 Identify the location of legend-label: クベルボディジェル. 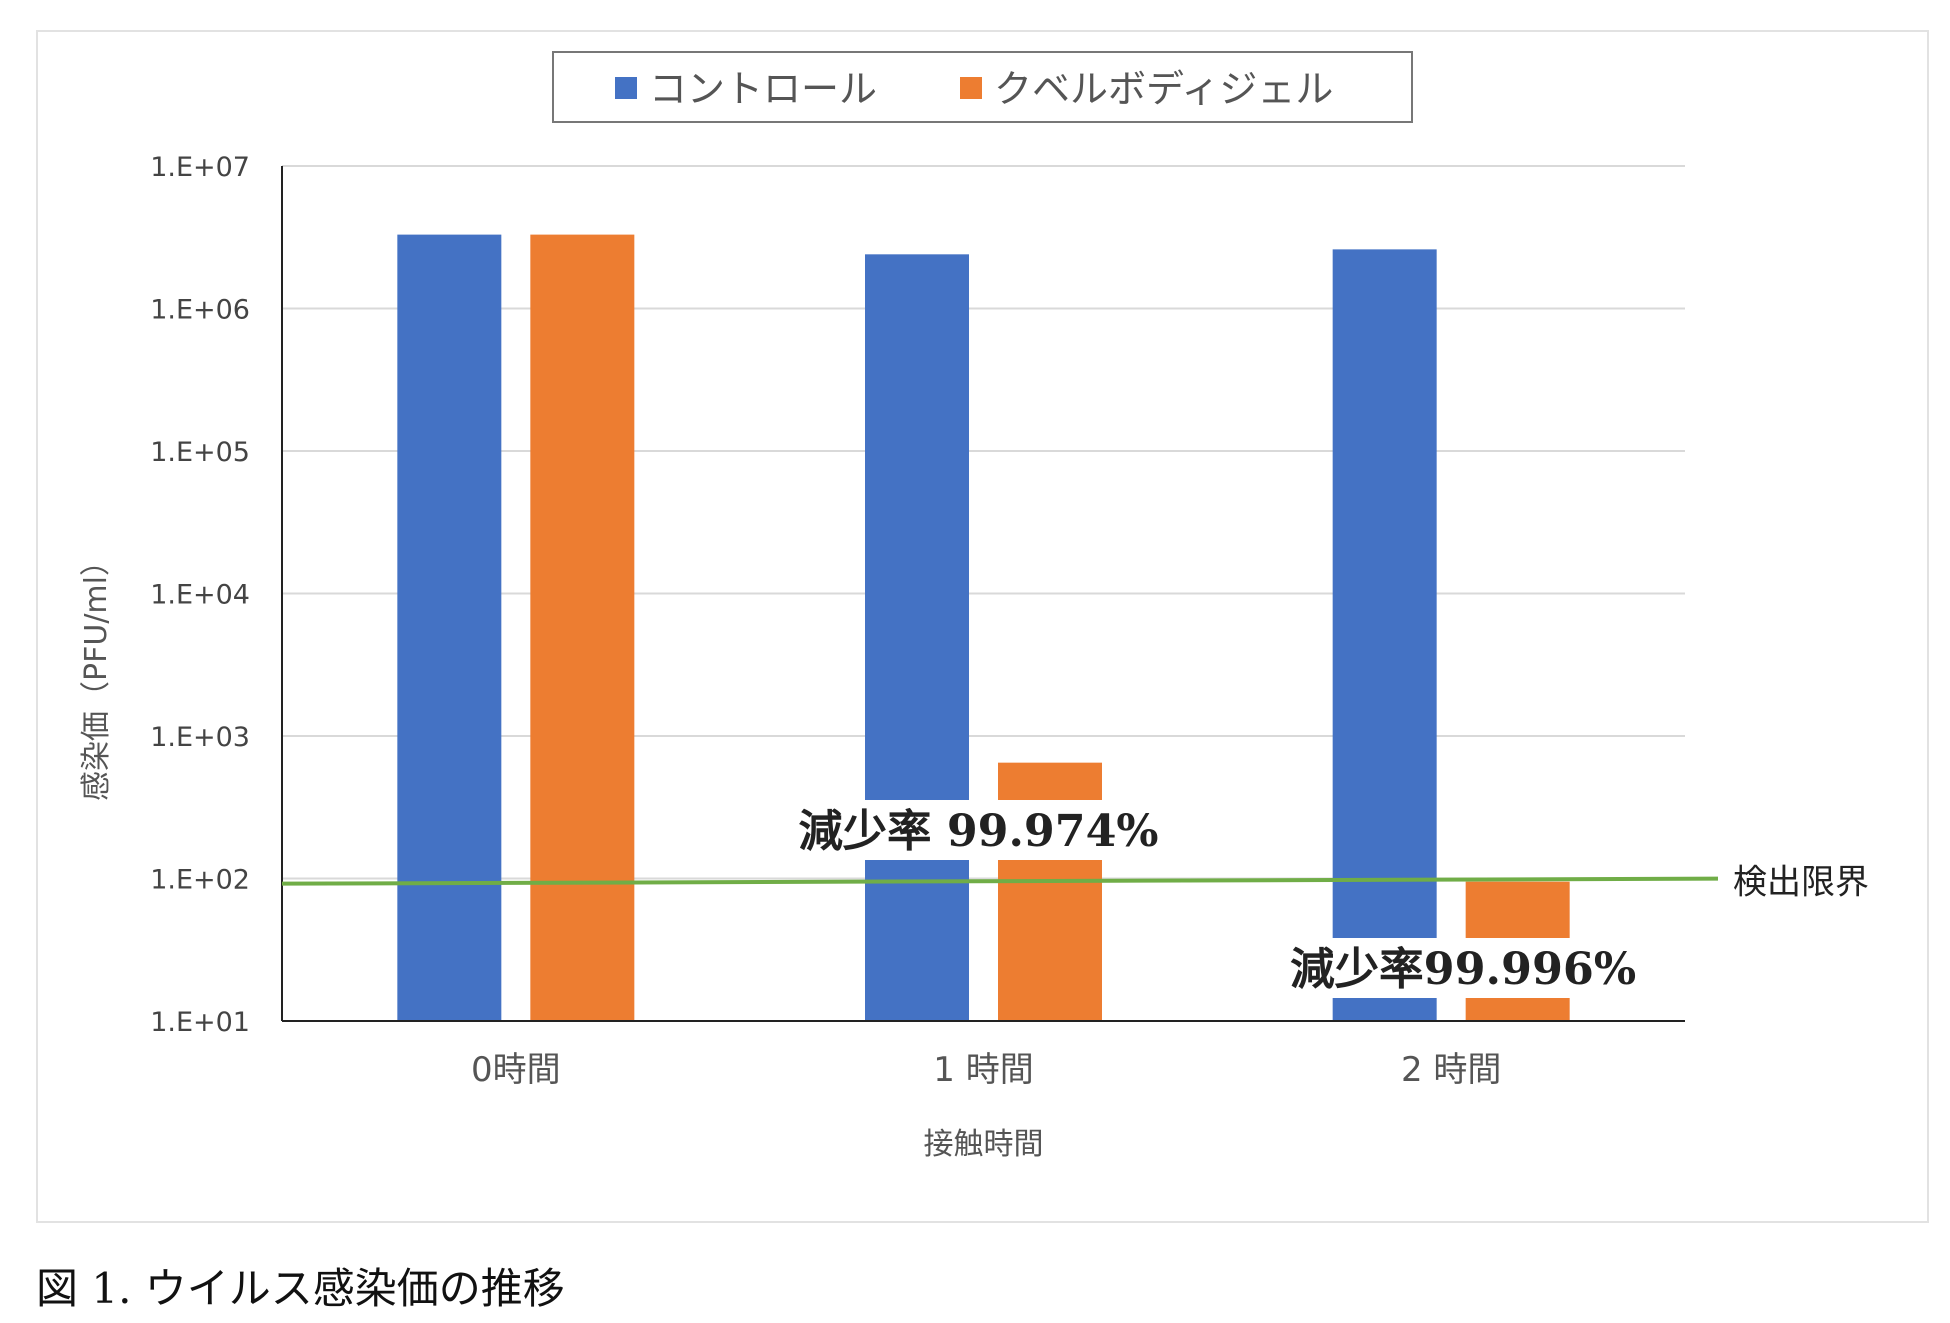
(1163, 89).